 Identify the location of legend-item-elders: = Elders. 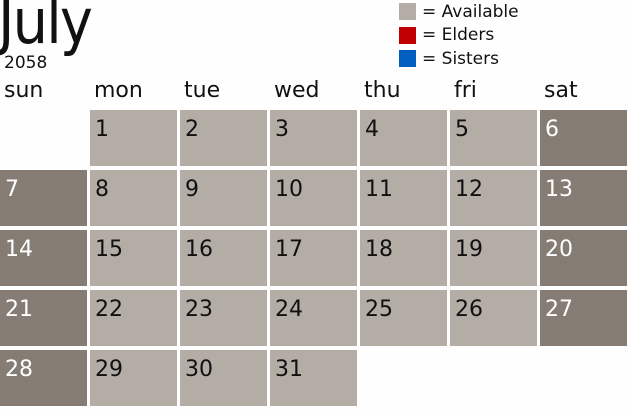
(459, 36).